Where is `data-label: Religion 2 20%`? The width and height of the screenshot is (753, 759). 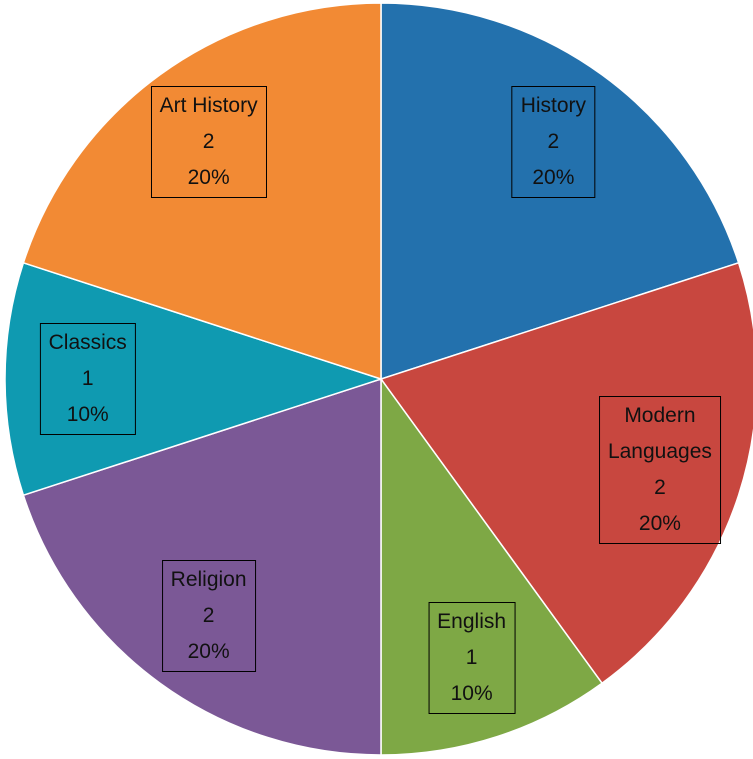
data-label: Religion 2 20% is located at coordinates (208, 616).